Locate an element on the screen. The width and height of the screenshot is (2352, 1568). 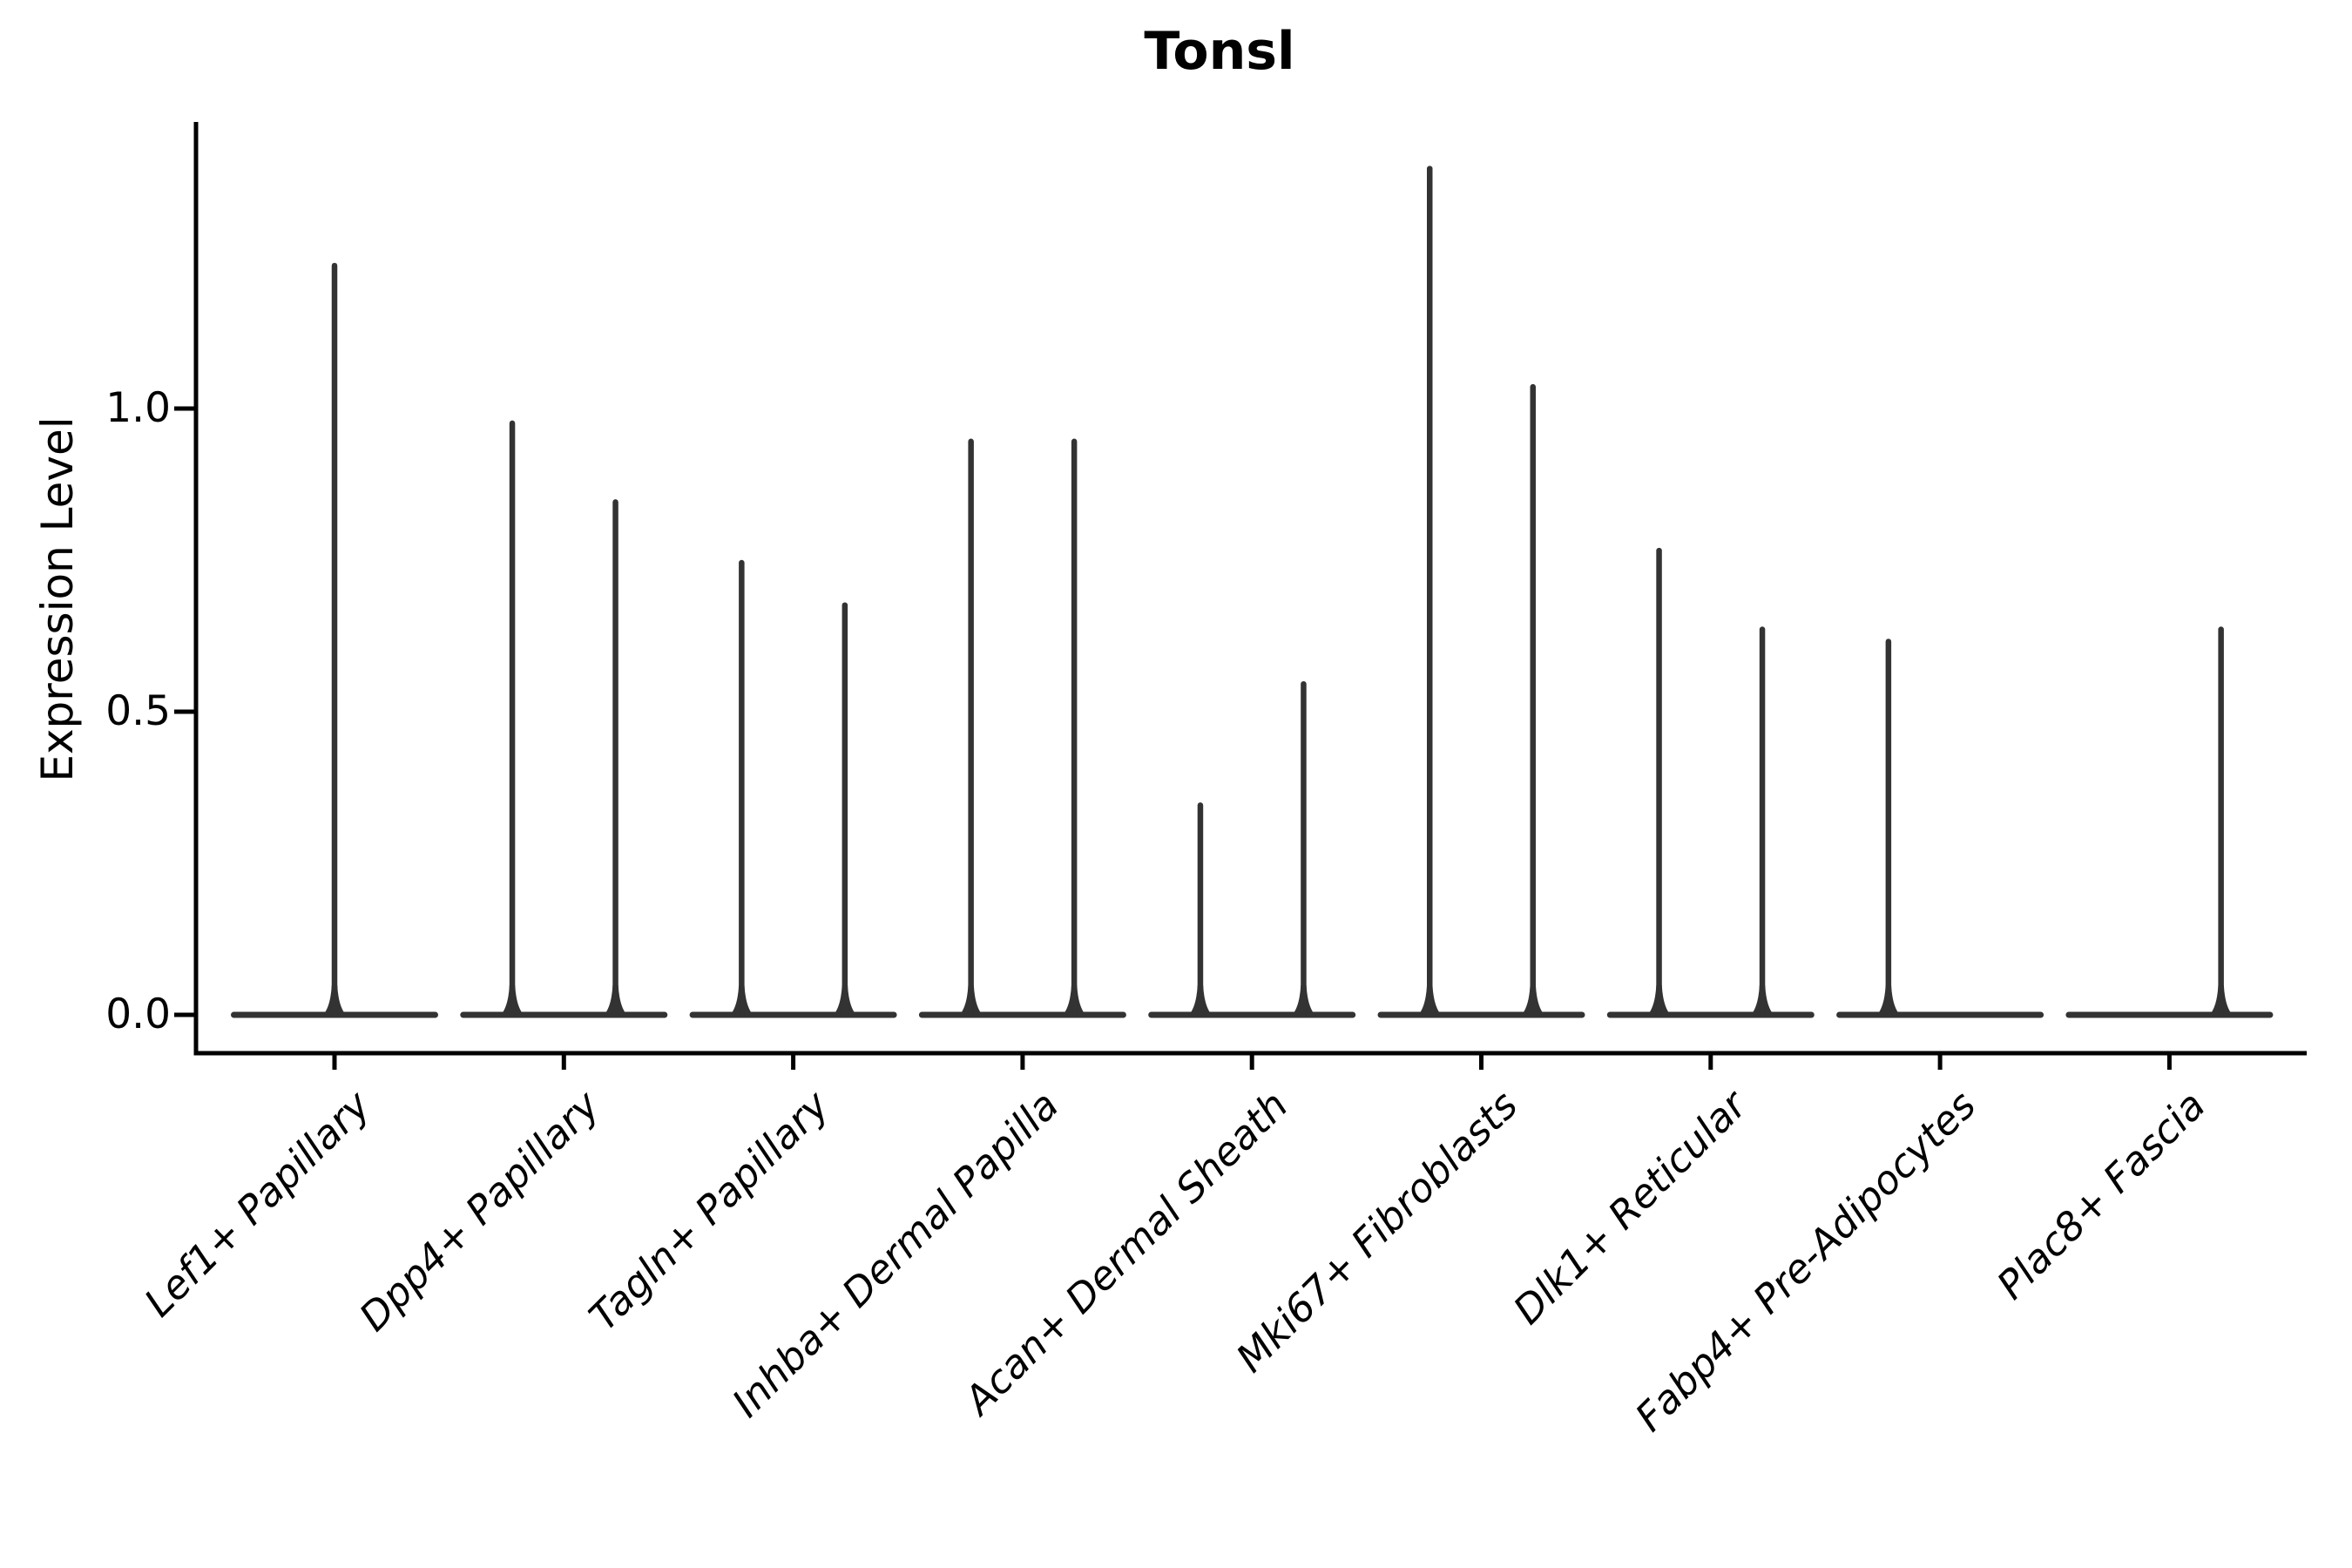
chart-title: Tonsl is located at coordinates (1219, 52).